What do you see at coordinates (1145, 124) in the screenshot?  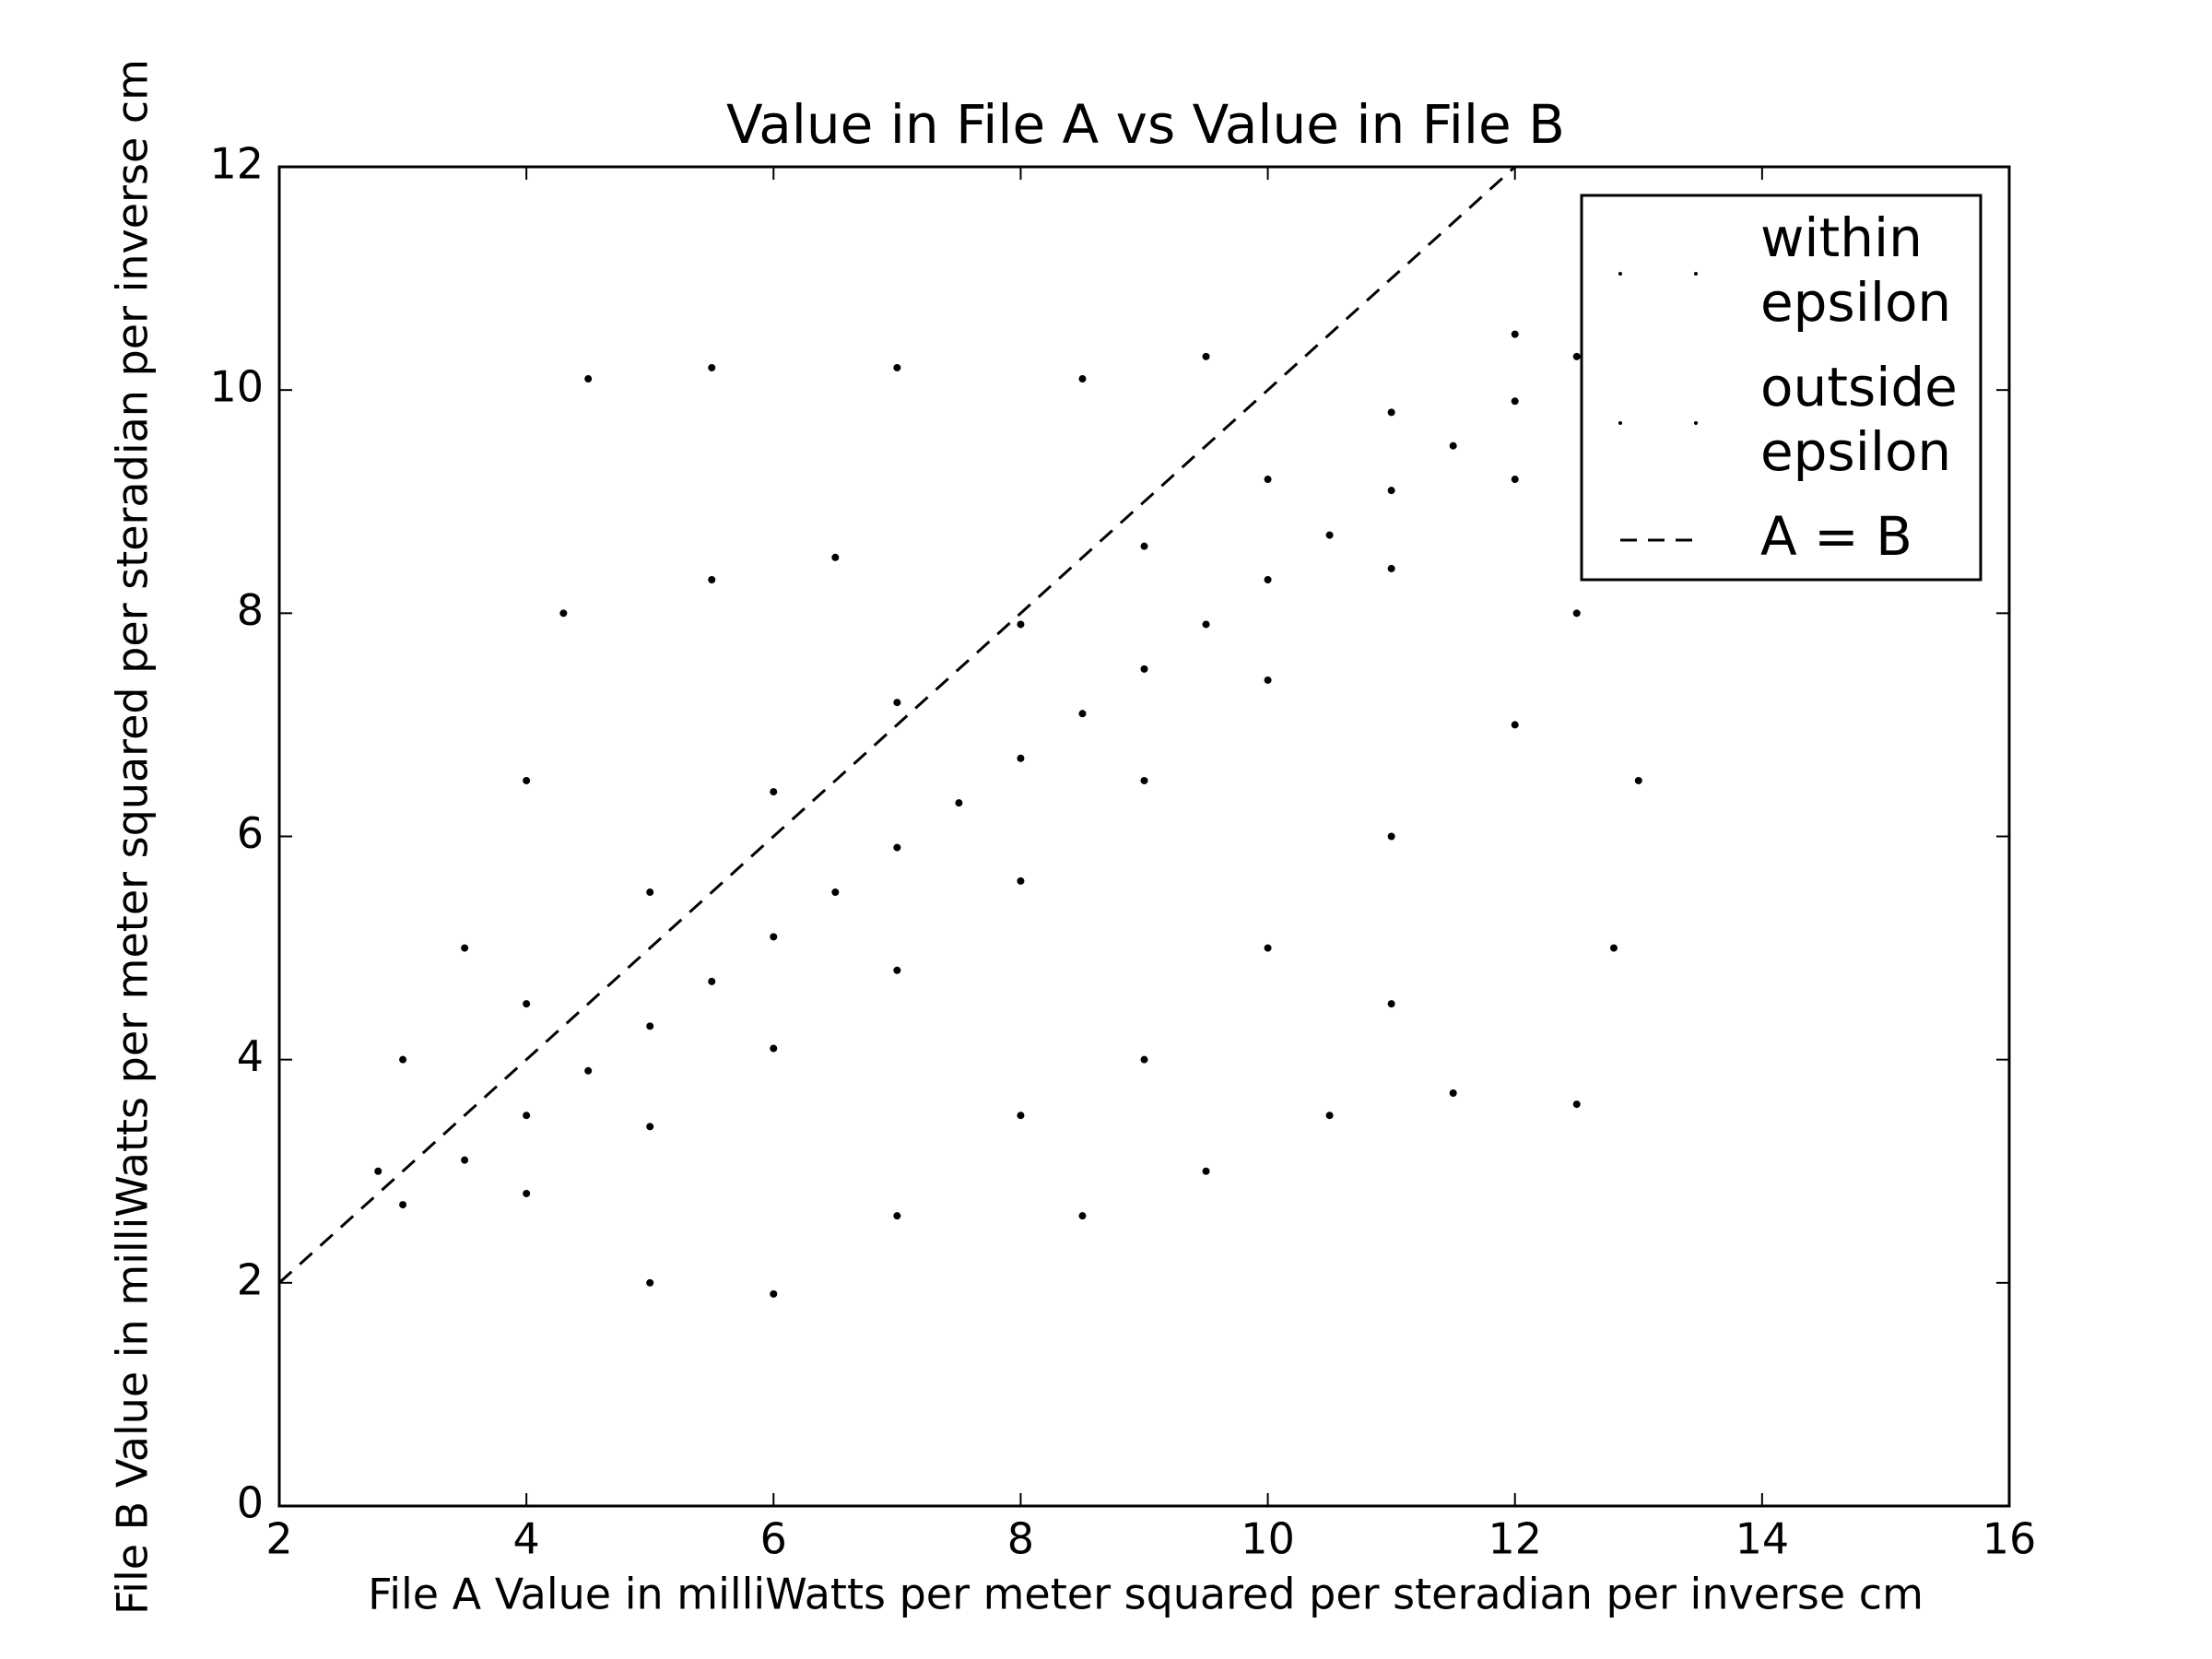 I see `chart-title: Value in File A vs Value in File B` at bounding box center [1145, 124].